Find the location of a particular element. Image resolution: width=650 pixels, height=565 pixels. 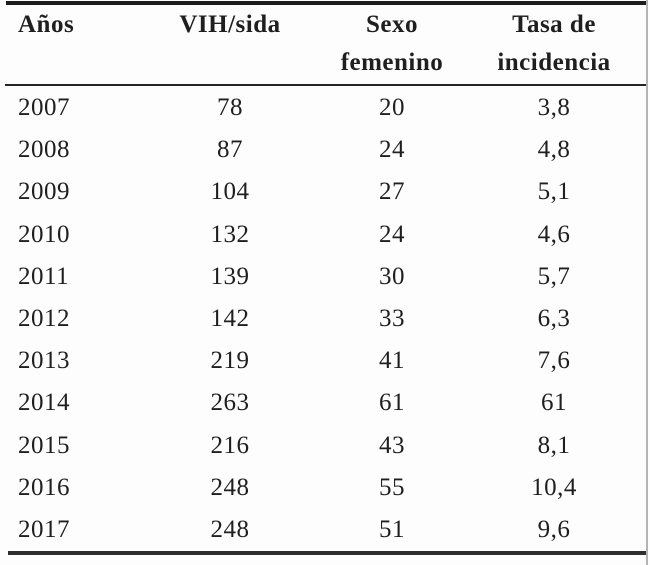

cell-year: 2014 is located at coordinates (44, 403).